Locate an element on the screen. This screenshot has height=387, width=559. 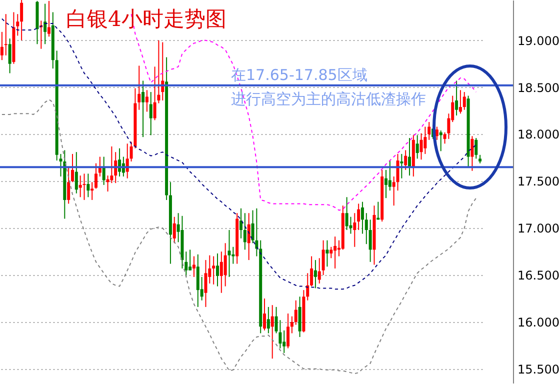
annotation: 在17.65-17.85区域 is located at coordinates (299, 75).